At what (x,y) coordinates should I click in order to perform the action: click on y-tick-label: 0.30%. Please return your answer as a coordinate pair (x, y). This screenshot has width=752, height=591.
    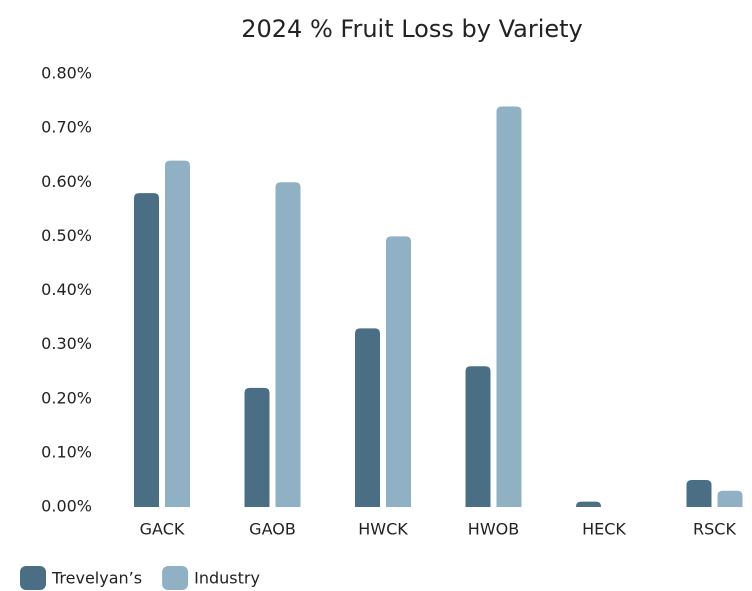
    Looking at the image, I should click on (66, 343).